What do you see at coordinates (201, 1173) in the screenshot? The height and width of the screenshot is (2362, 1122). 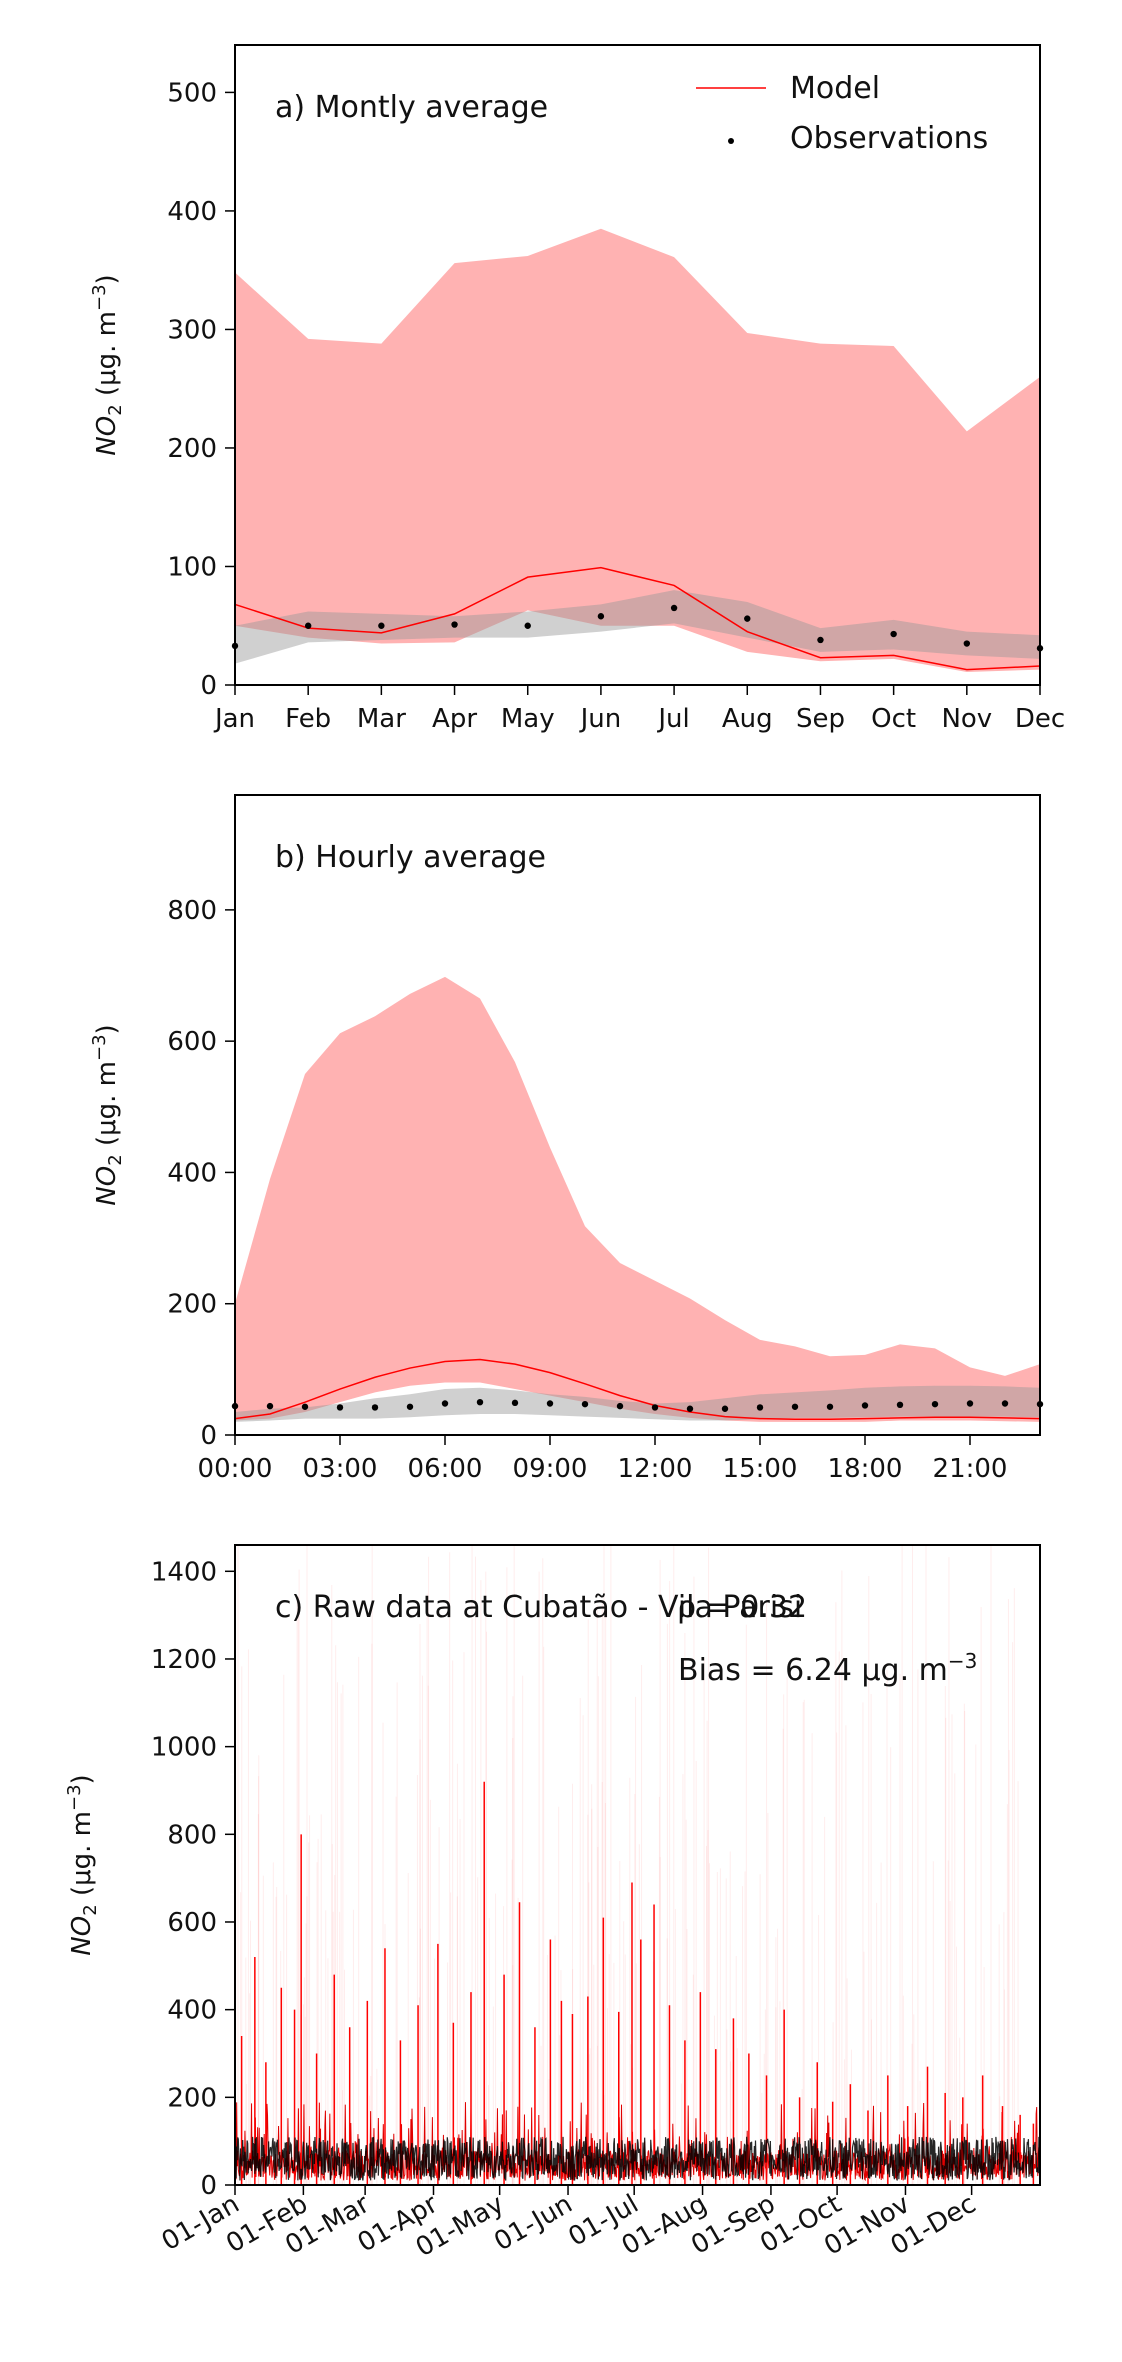 I see `panel-b-yticks: 0 200 400 600 800` at bounding box center [201, 1173].